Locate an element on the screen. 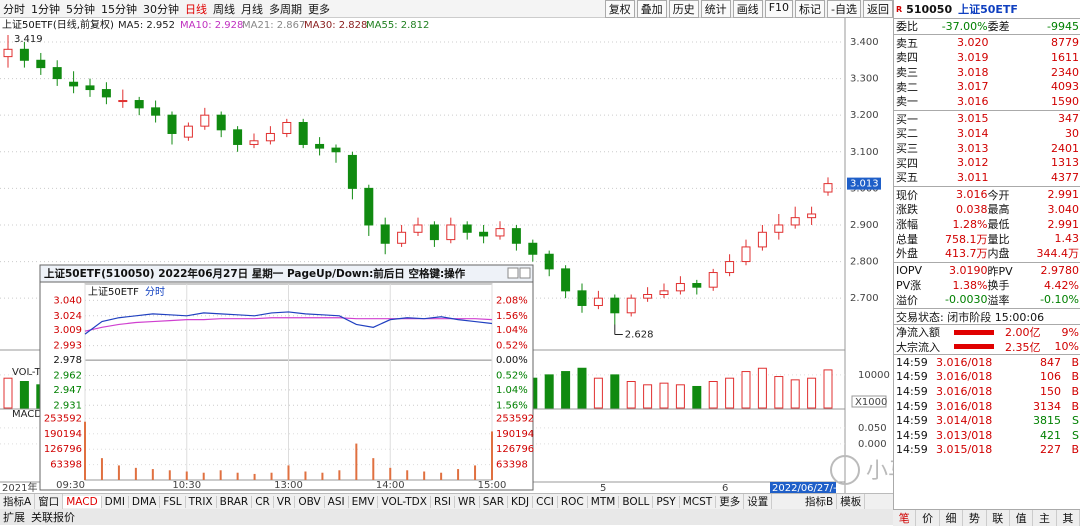 The height and width of the screenshot is (526, 1080). price: 3.013/018 is located at coordinates (964, 435).